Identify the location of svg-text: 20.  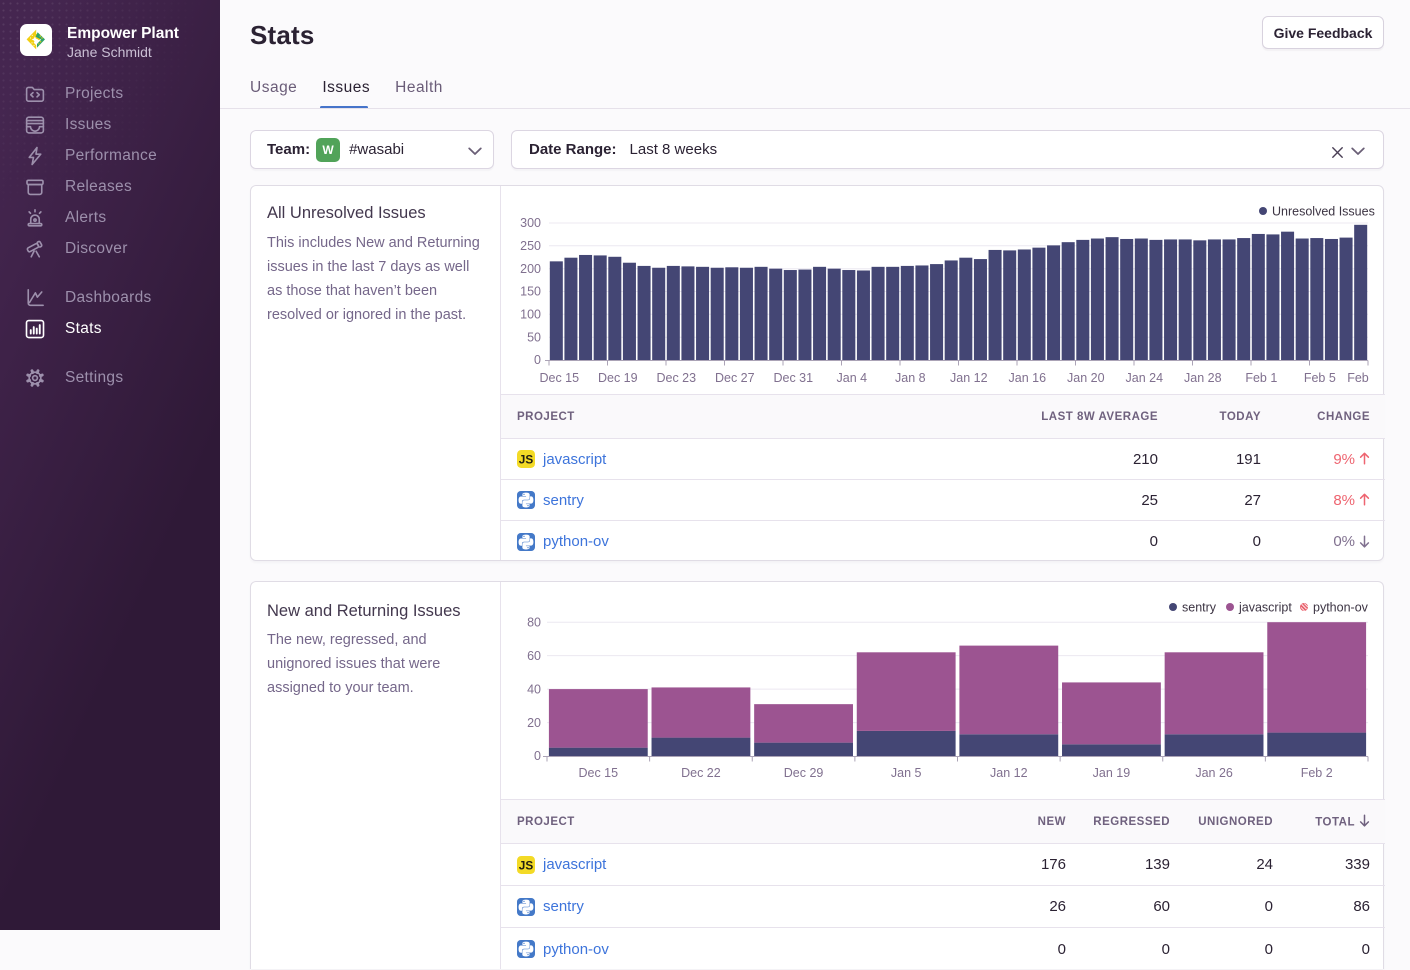
(534, 723).